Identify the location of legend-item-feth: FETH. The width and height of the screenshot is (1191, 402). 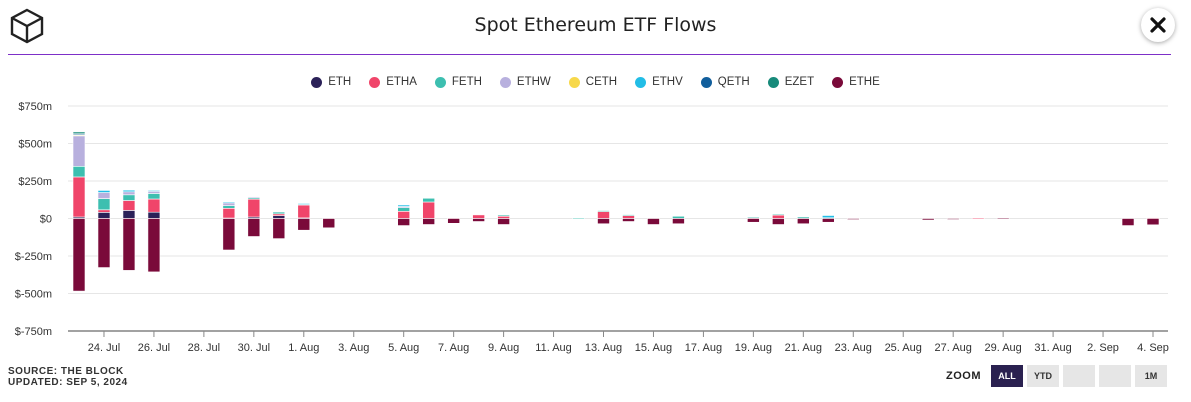
(458, 82).